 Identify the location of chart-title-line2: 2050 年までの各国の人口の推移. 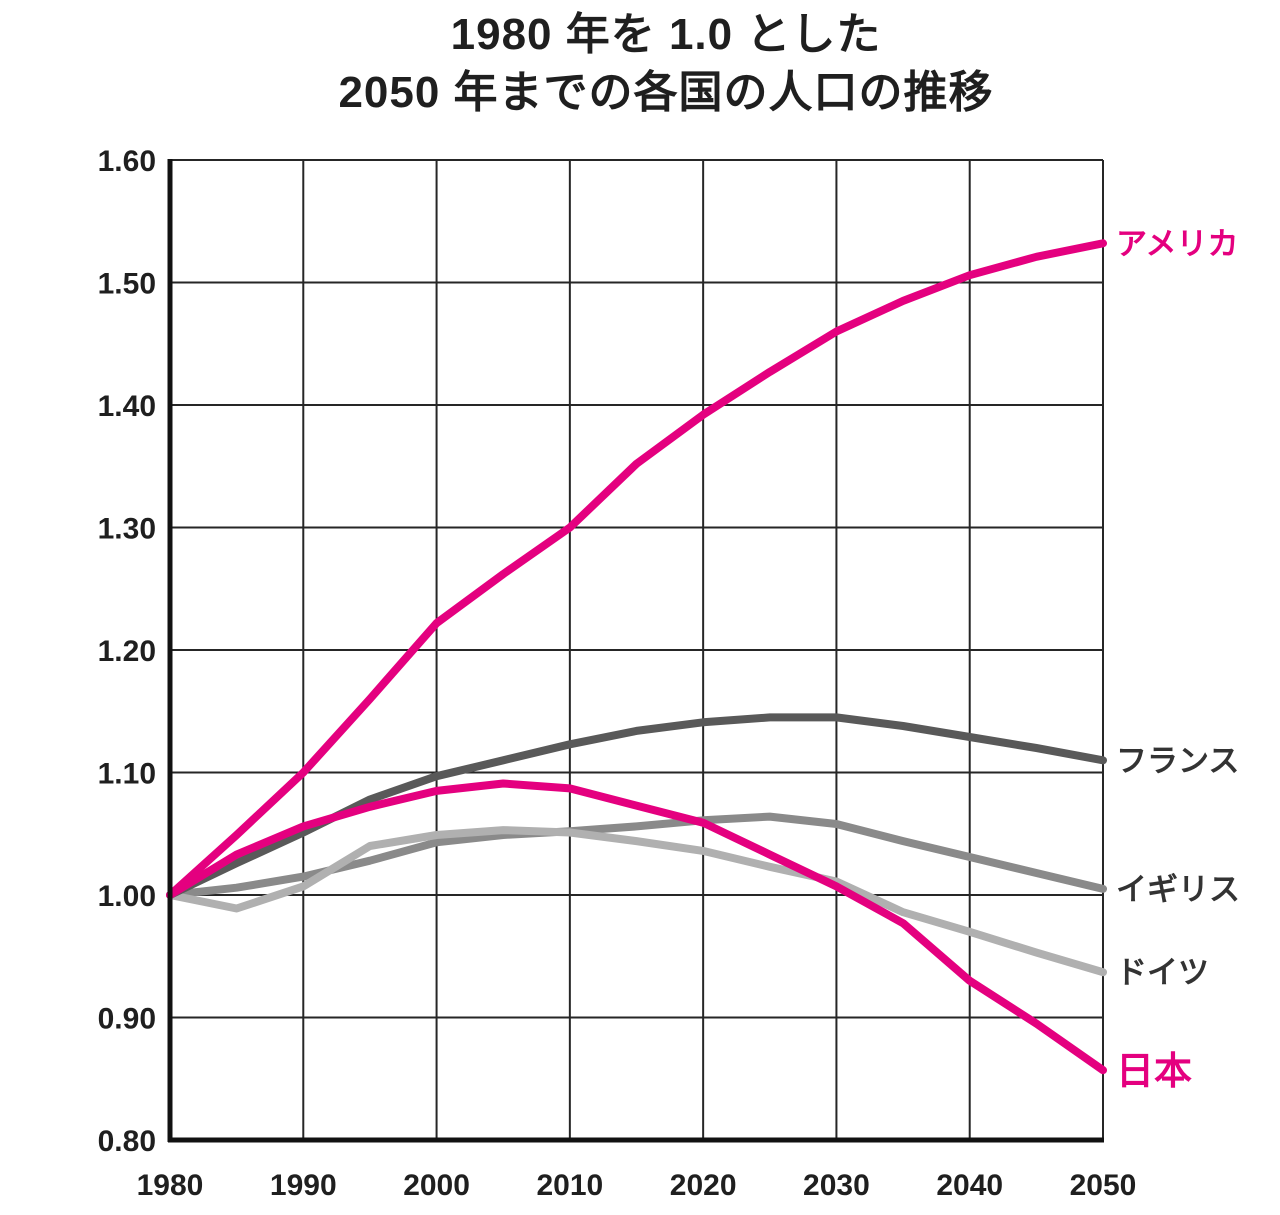
(666, 93).